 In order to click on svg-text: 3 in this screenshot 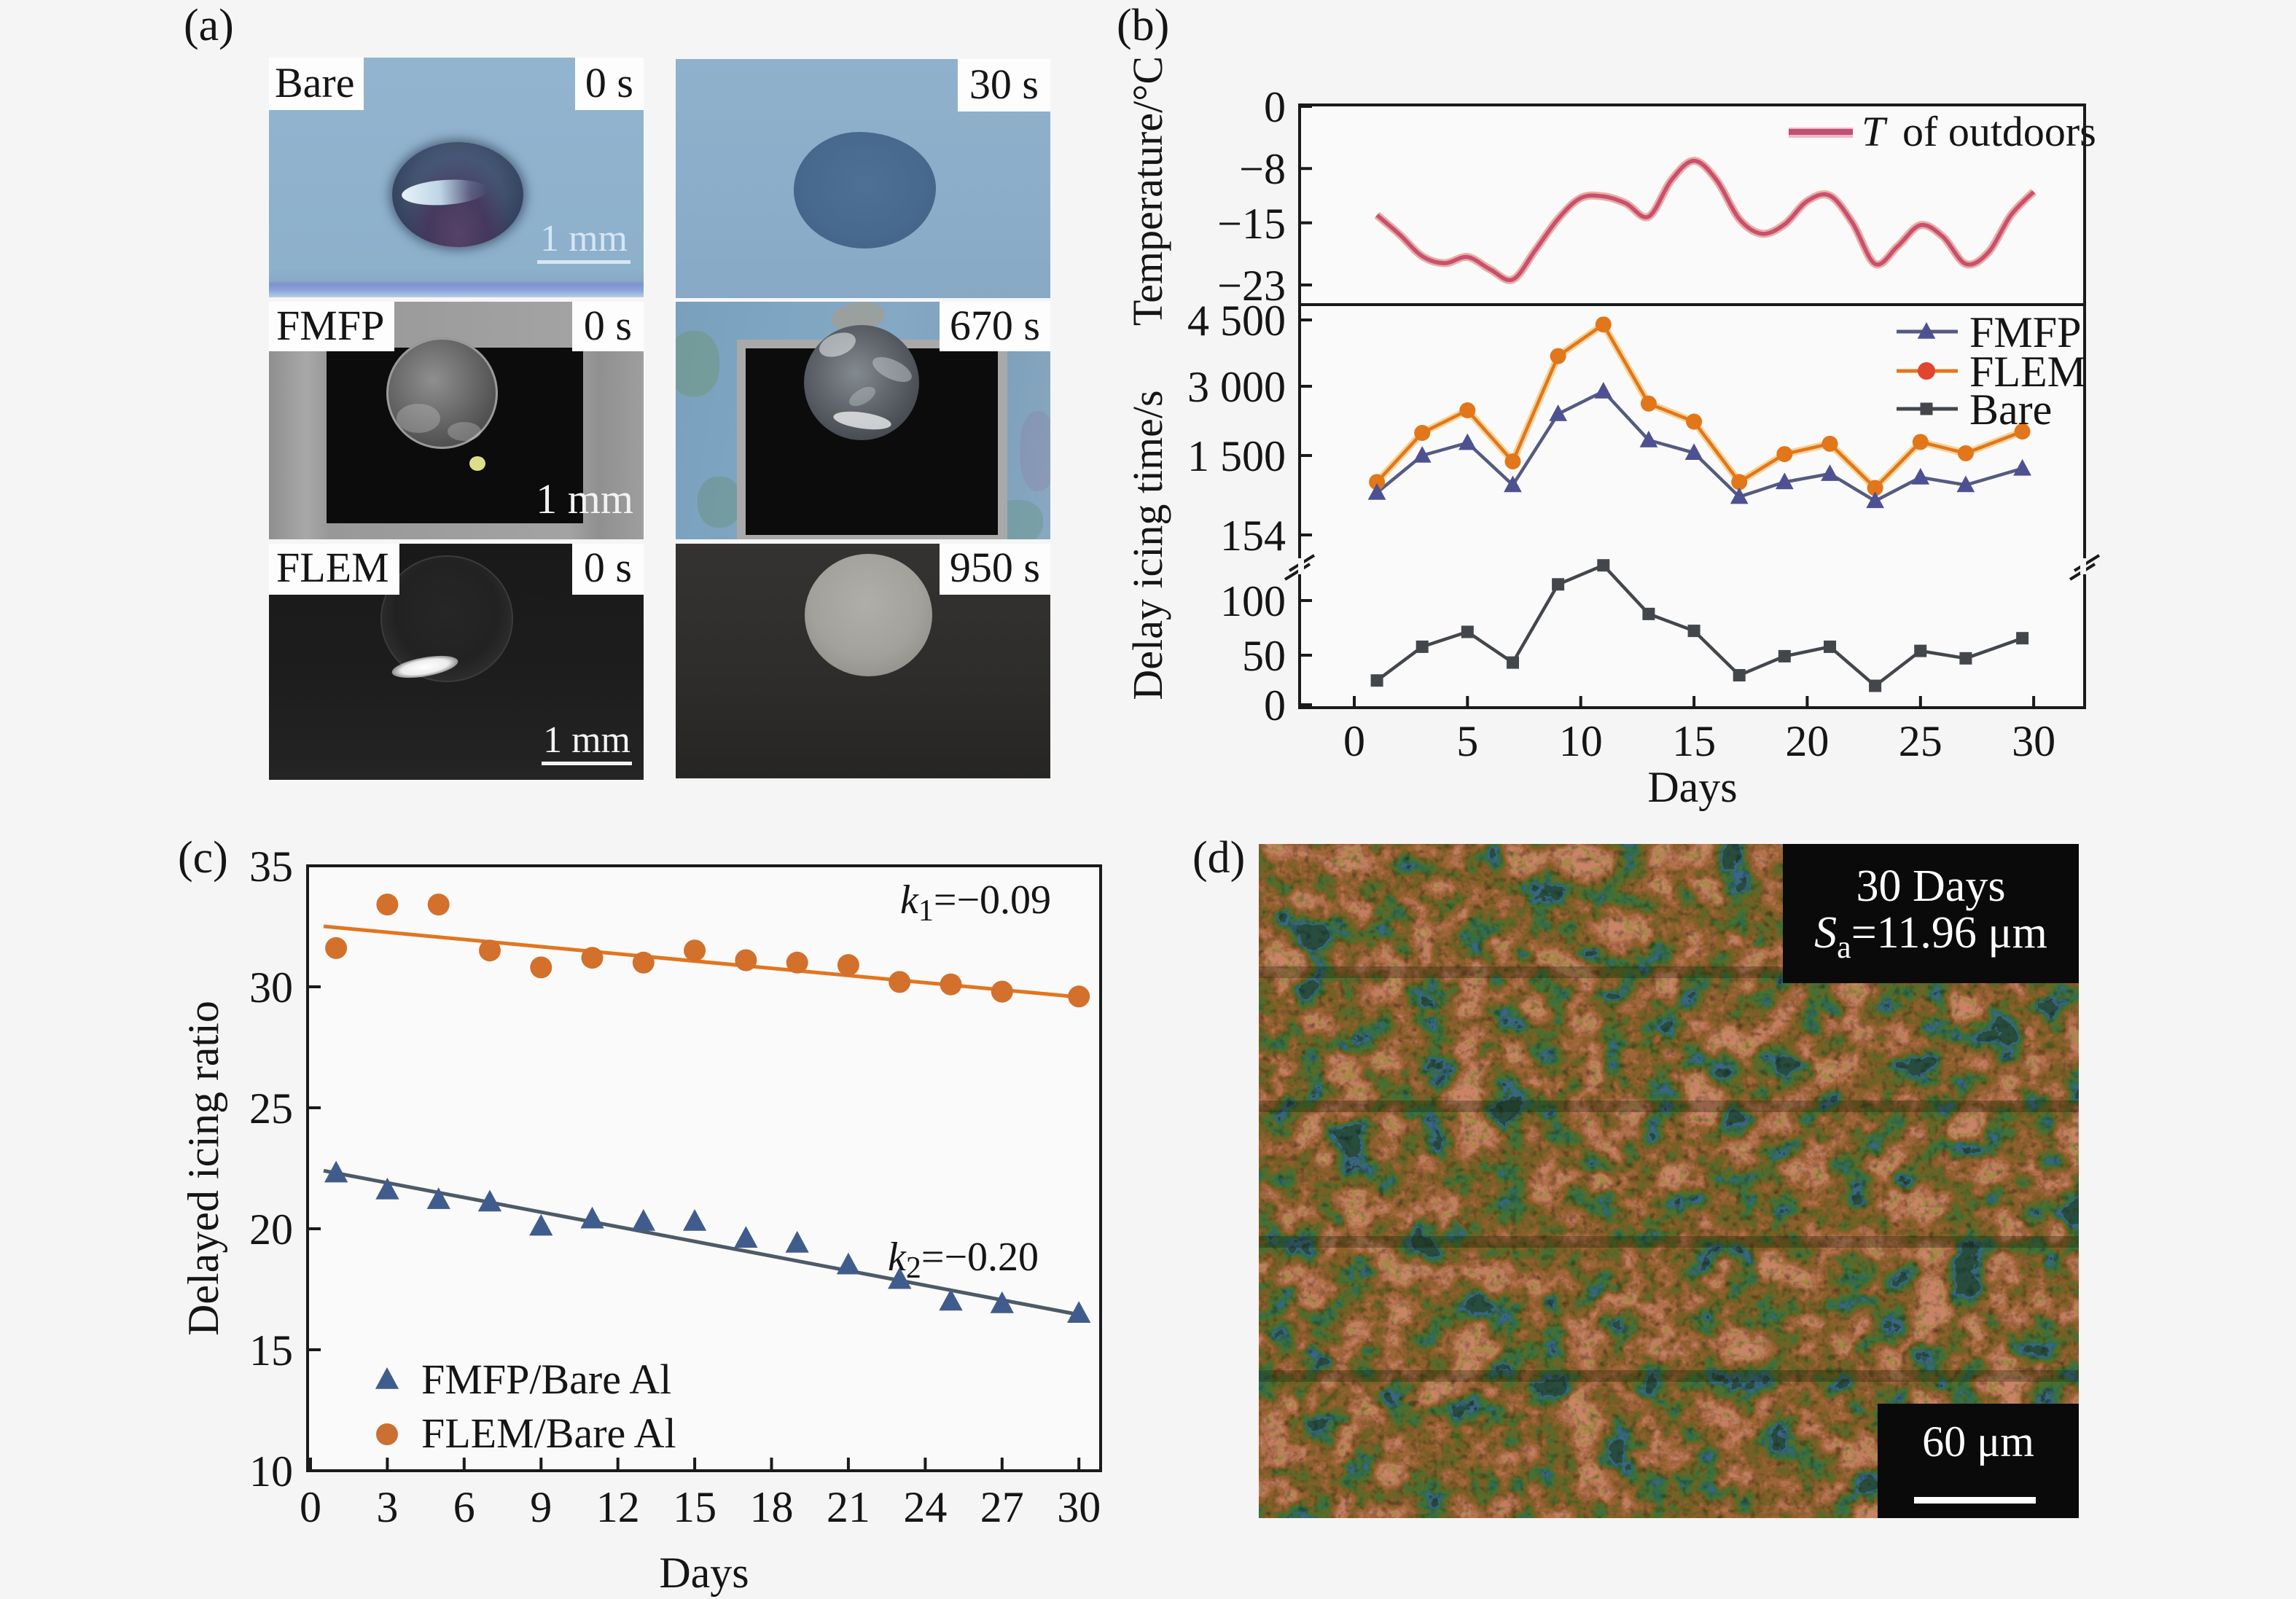, I will do `click(387, 1507)`.